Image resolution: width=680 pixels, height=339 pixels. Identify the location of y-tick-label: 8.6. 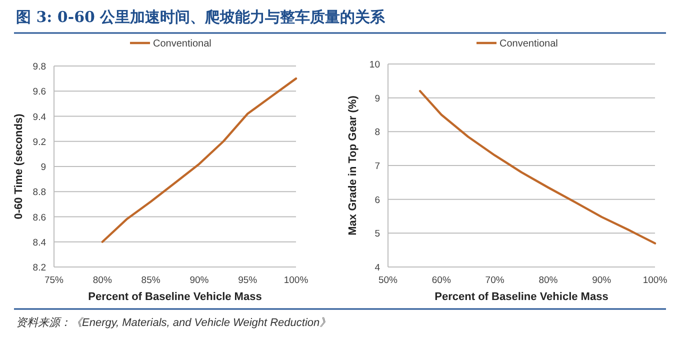
(39, 218).